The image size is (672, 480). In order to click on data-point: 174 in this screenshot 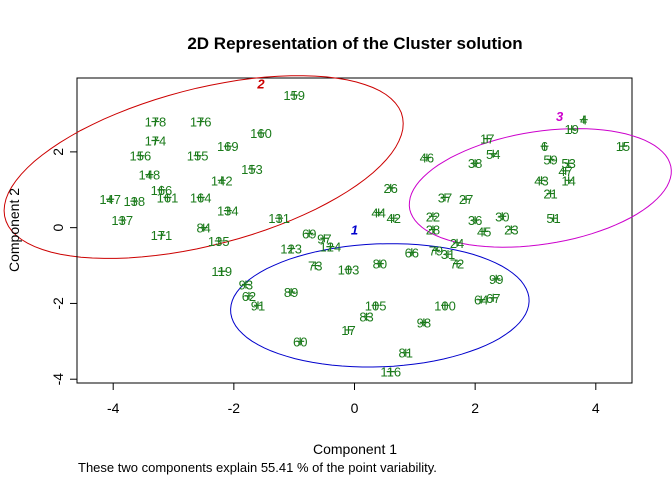, I will do `click(156, 141)`.